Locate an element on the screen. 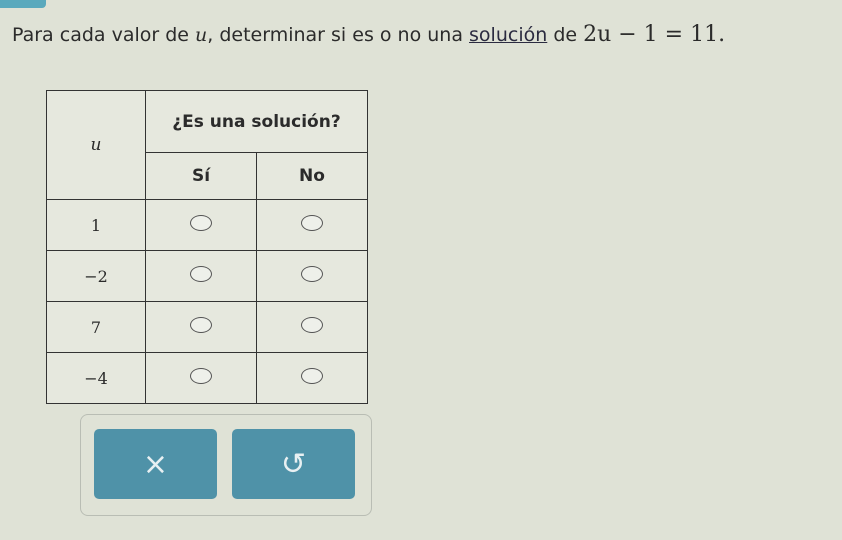 The width and height of the screenshot is (842, 540). u-value: 1 is located at coordinates (96, 225).